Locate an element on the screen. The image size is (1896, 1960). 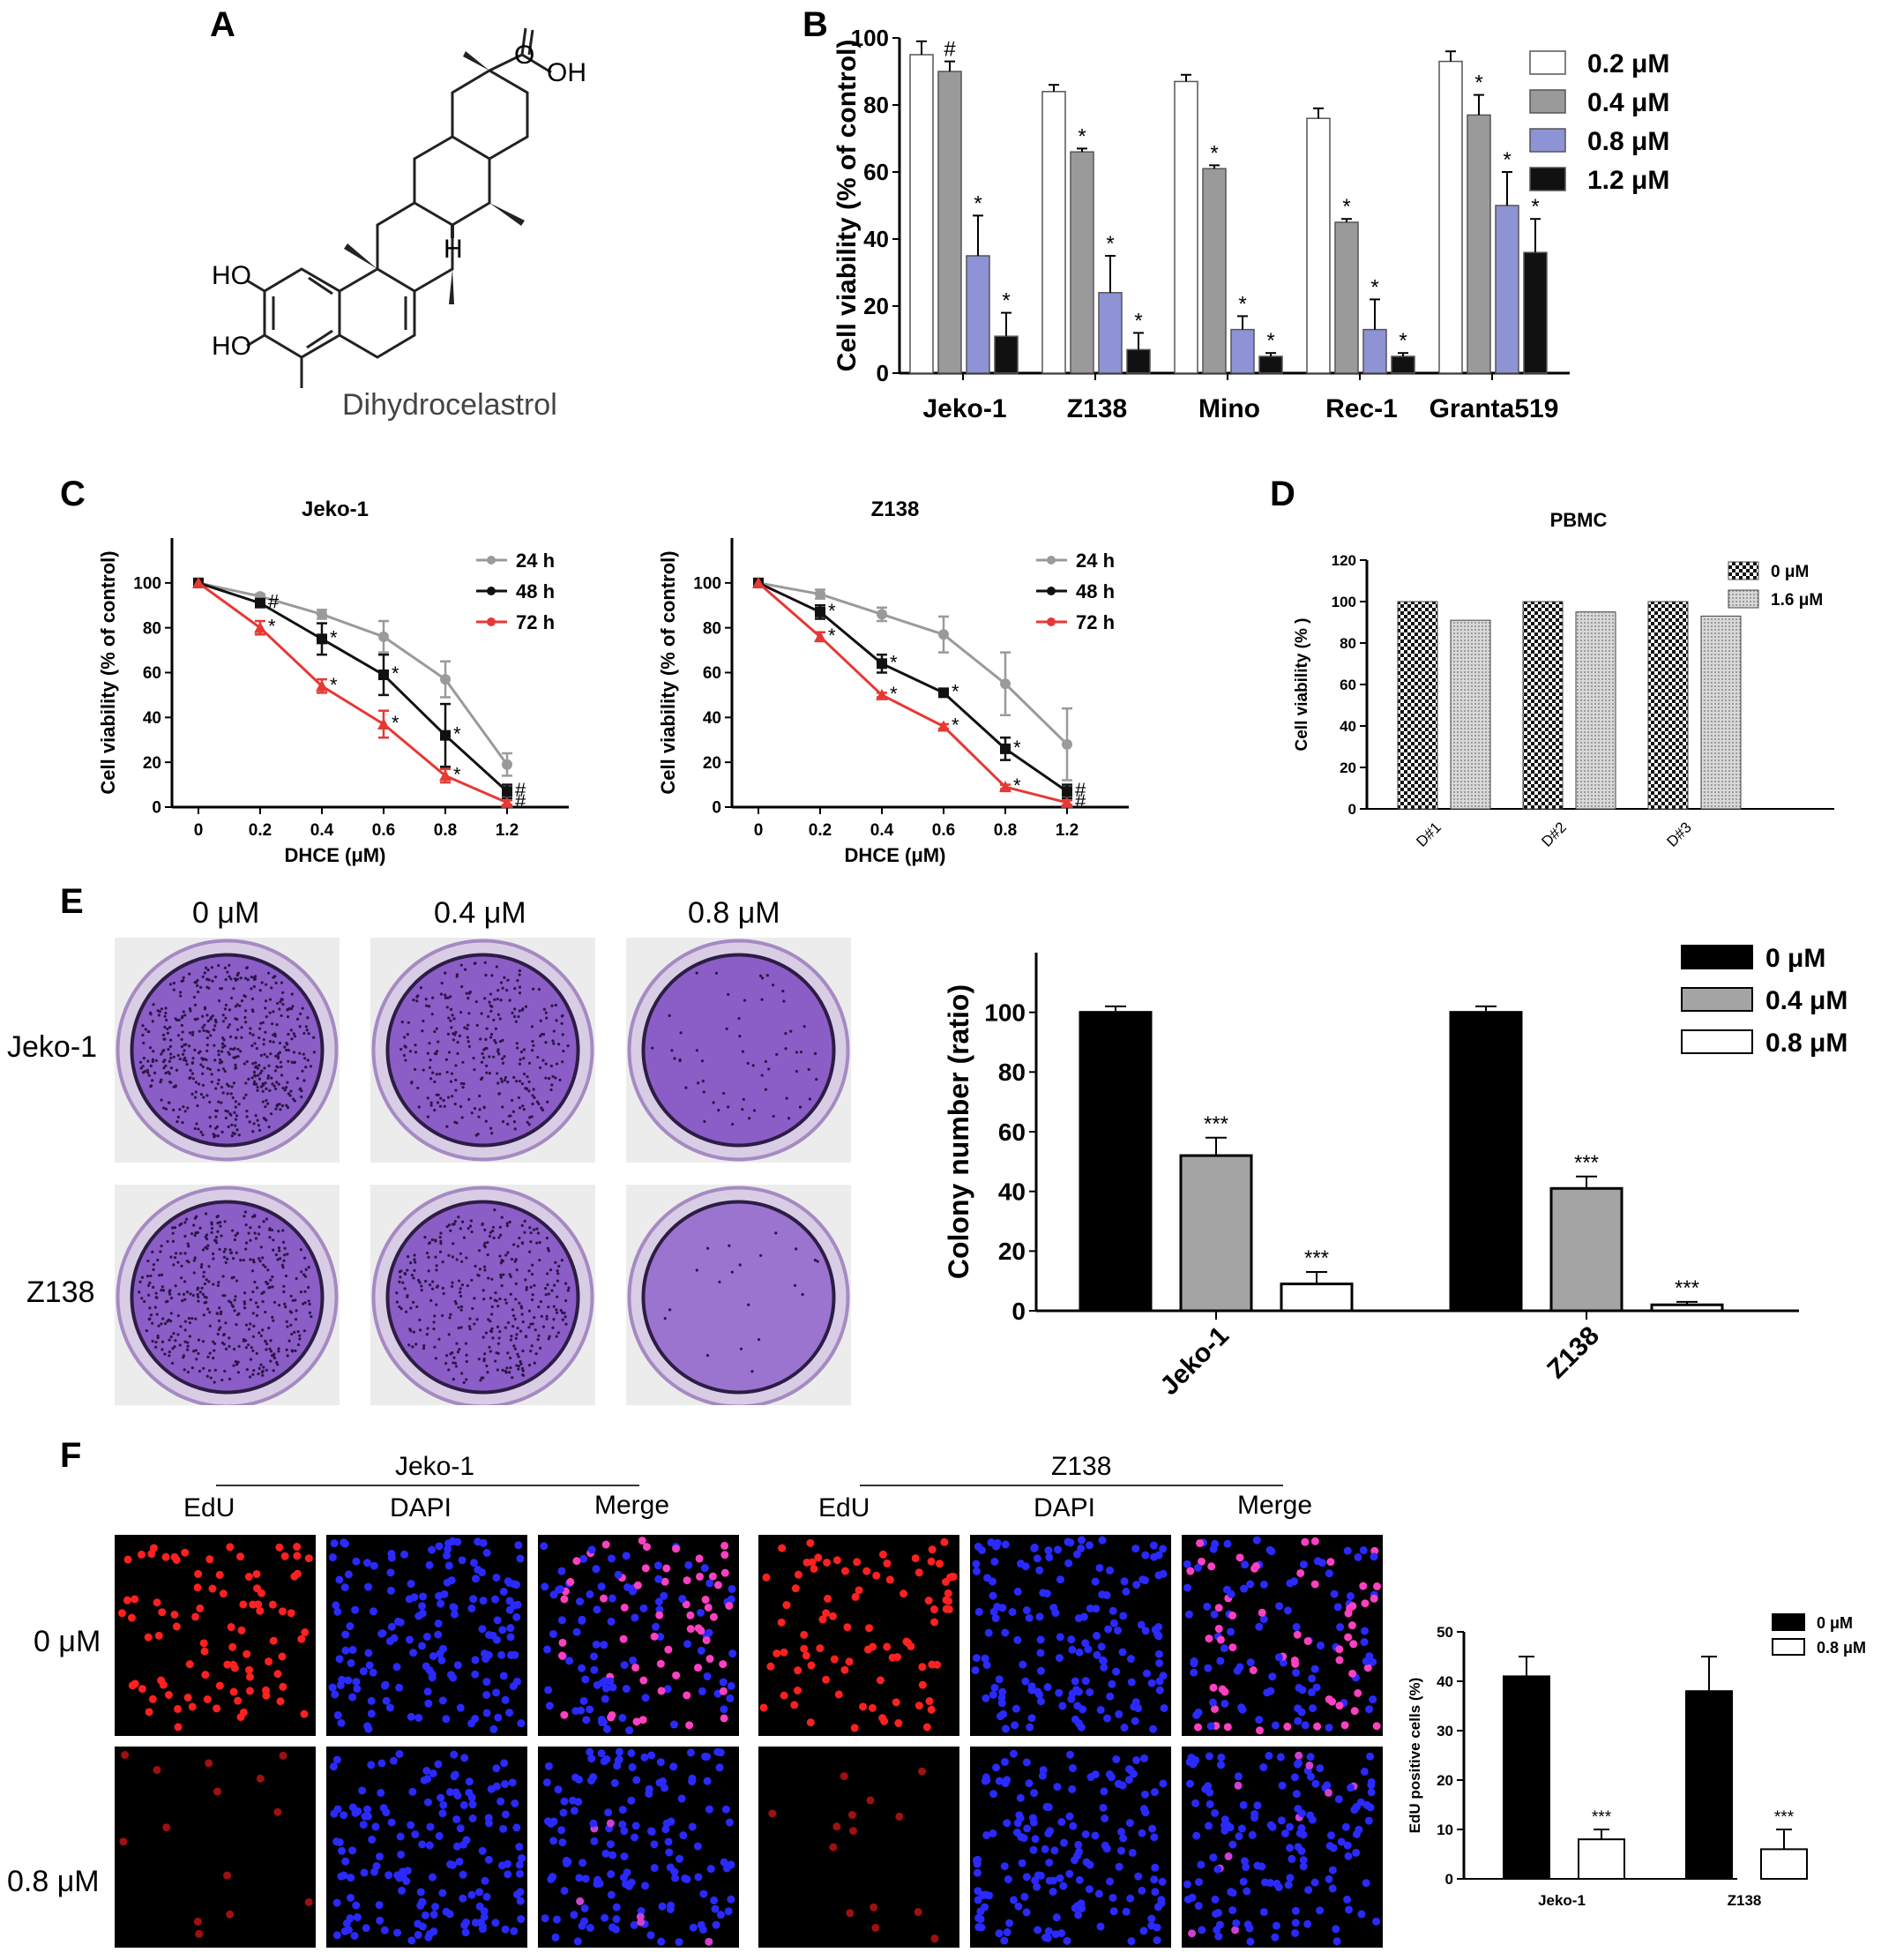
channel-label-edu-1: EdU is located at coordinates (209, 1507).